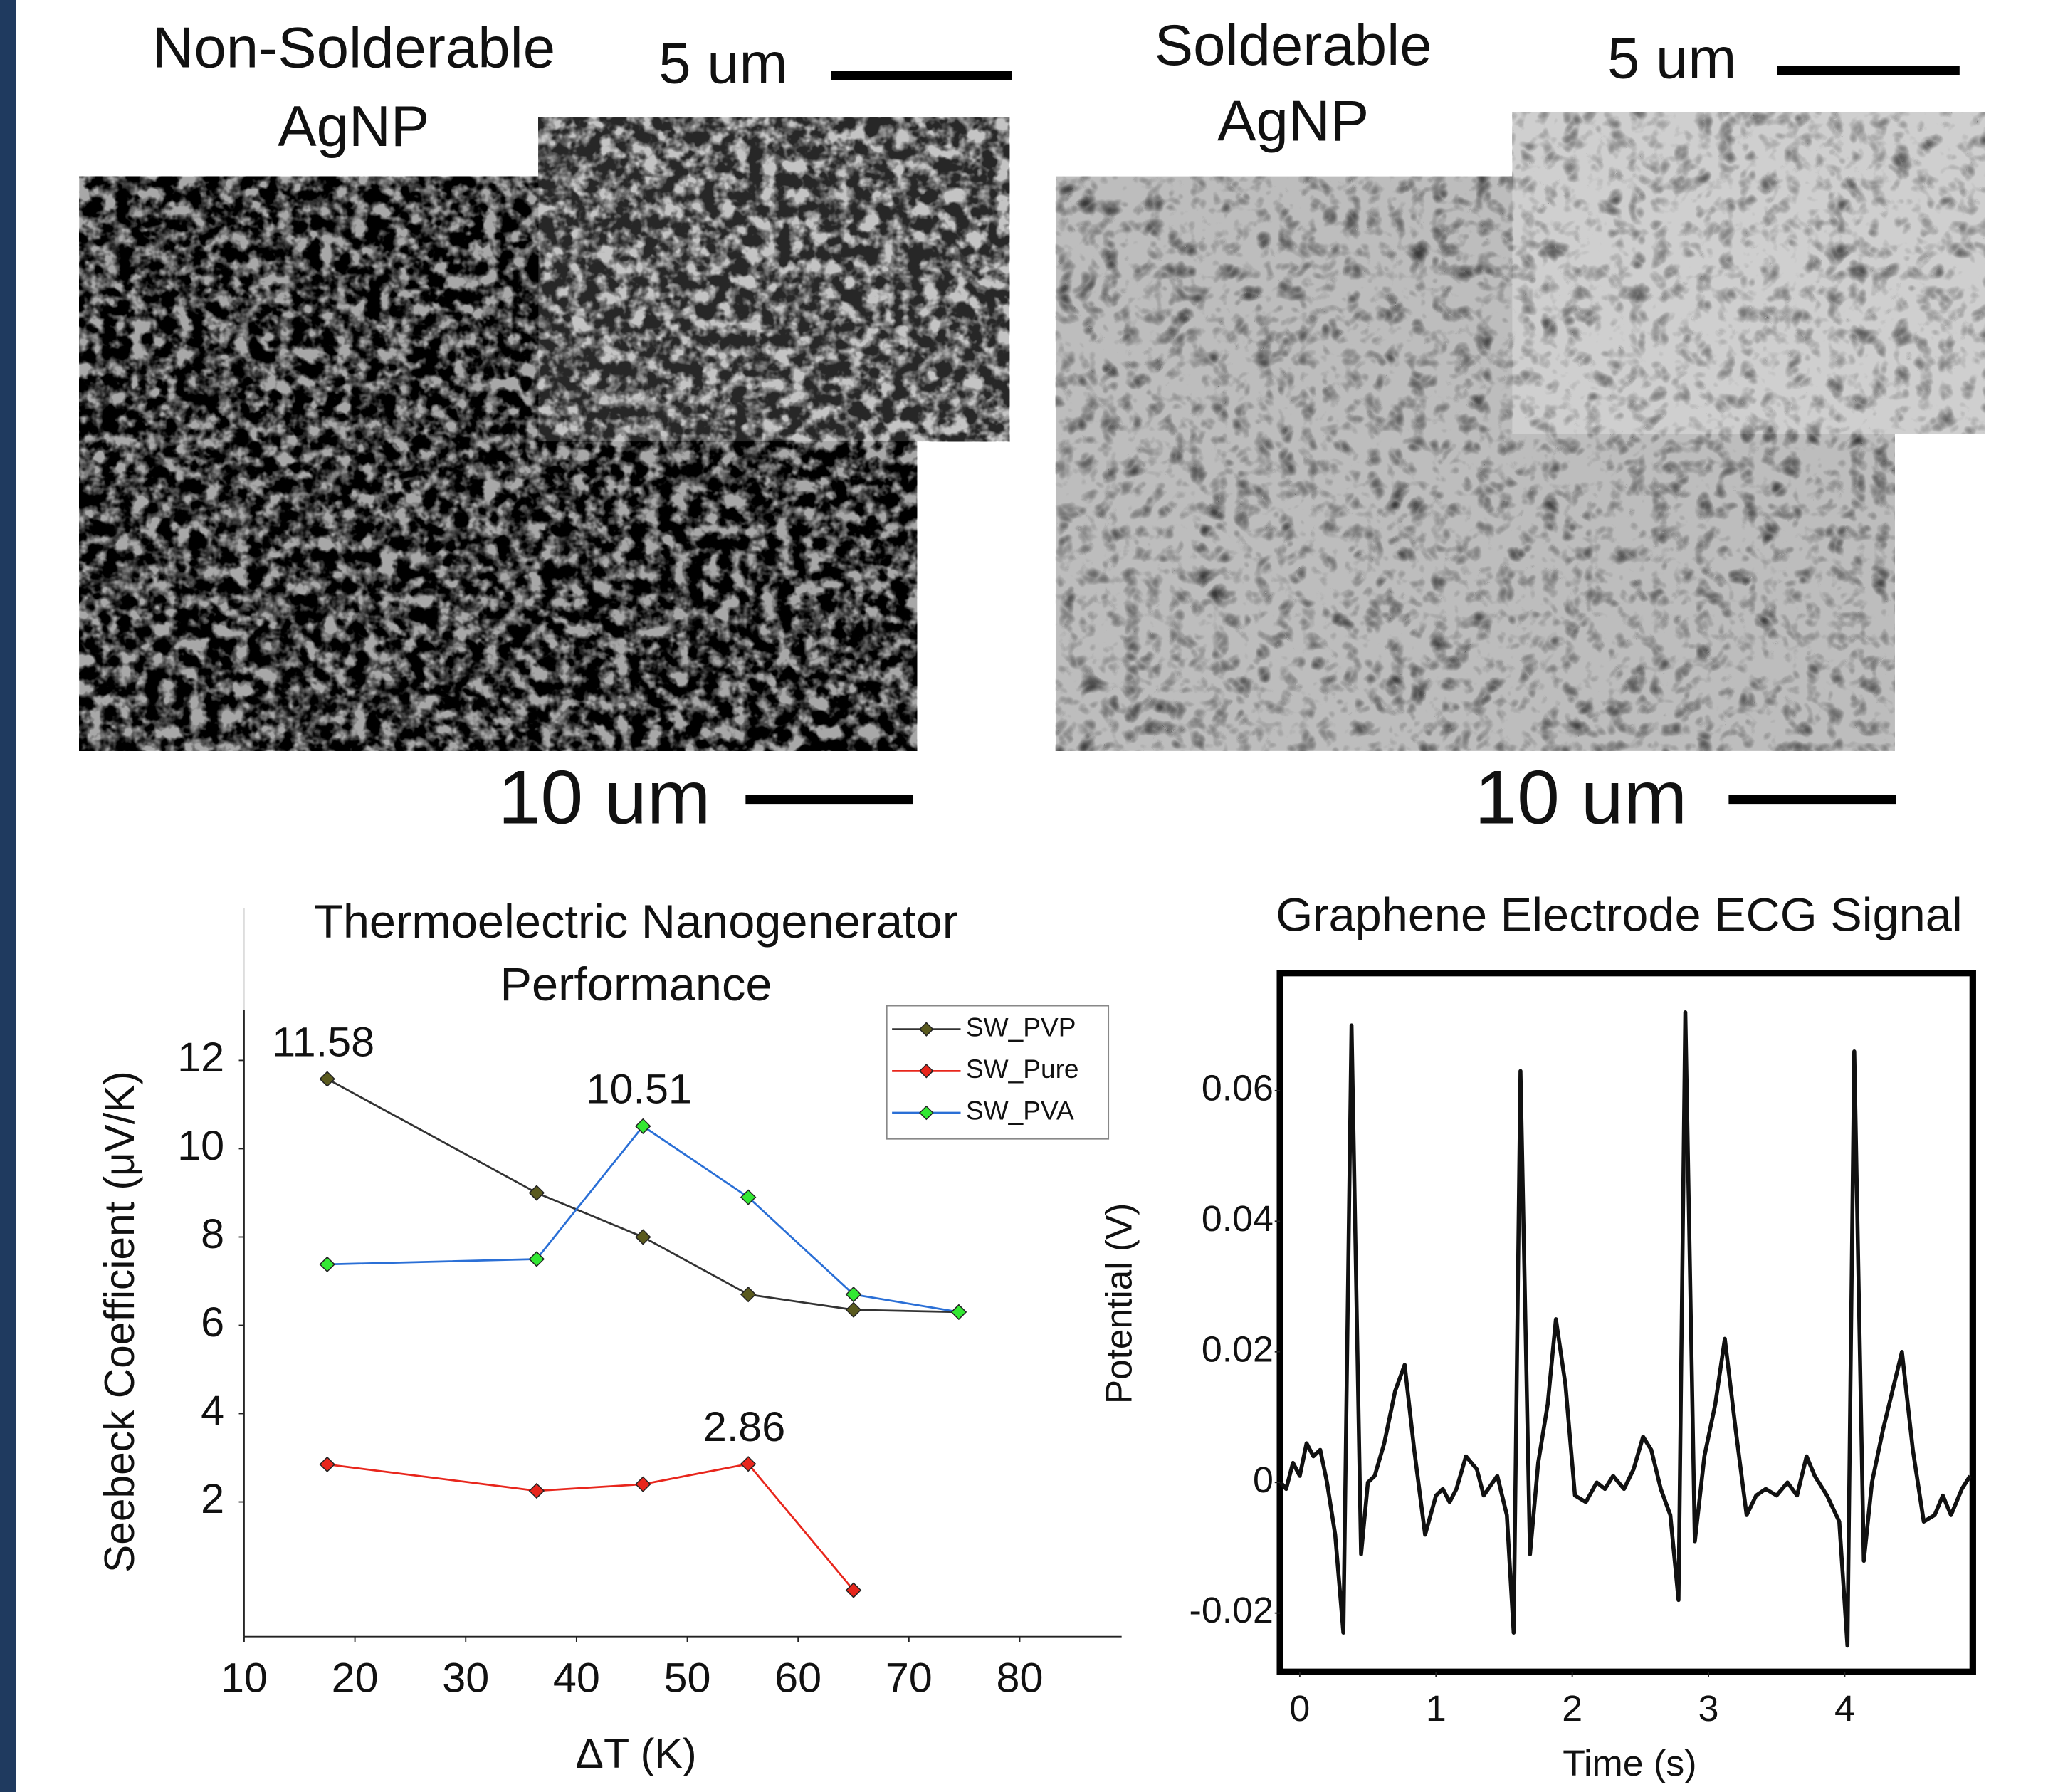 This screenshot has height=1792, width=2048. What do you see at coordinates (1238, 1218) in the screenshot?
I see `y-tick-label: 0.04` at bounding box center [1238, 1218].